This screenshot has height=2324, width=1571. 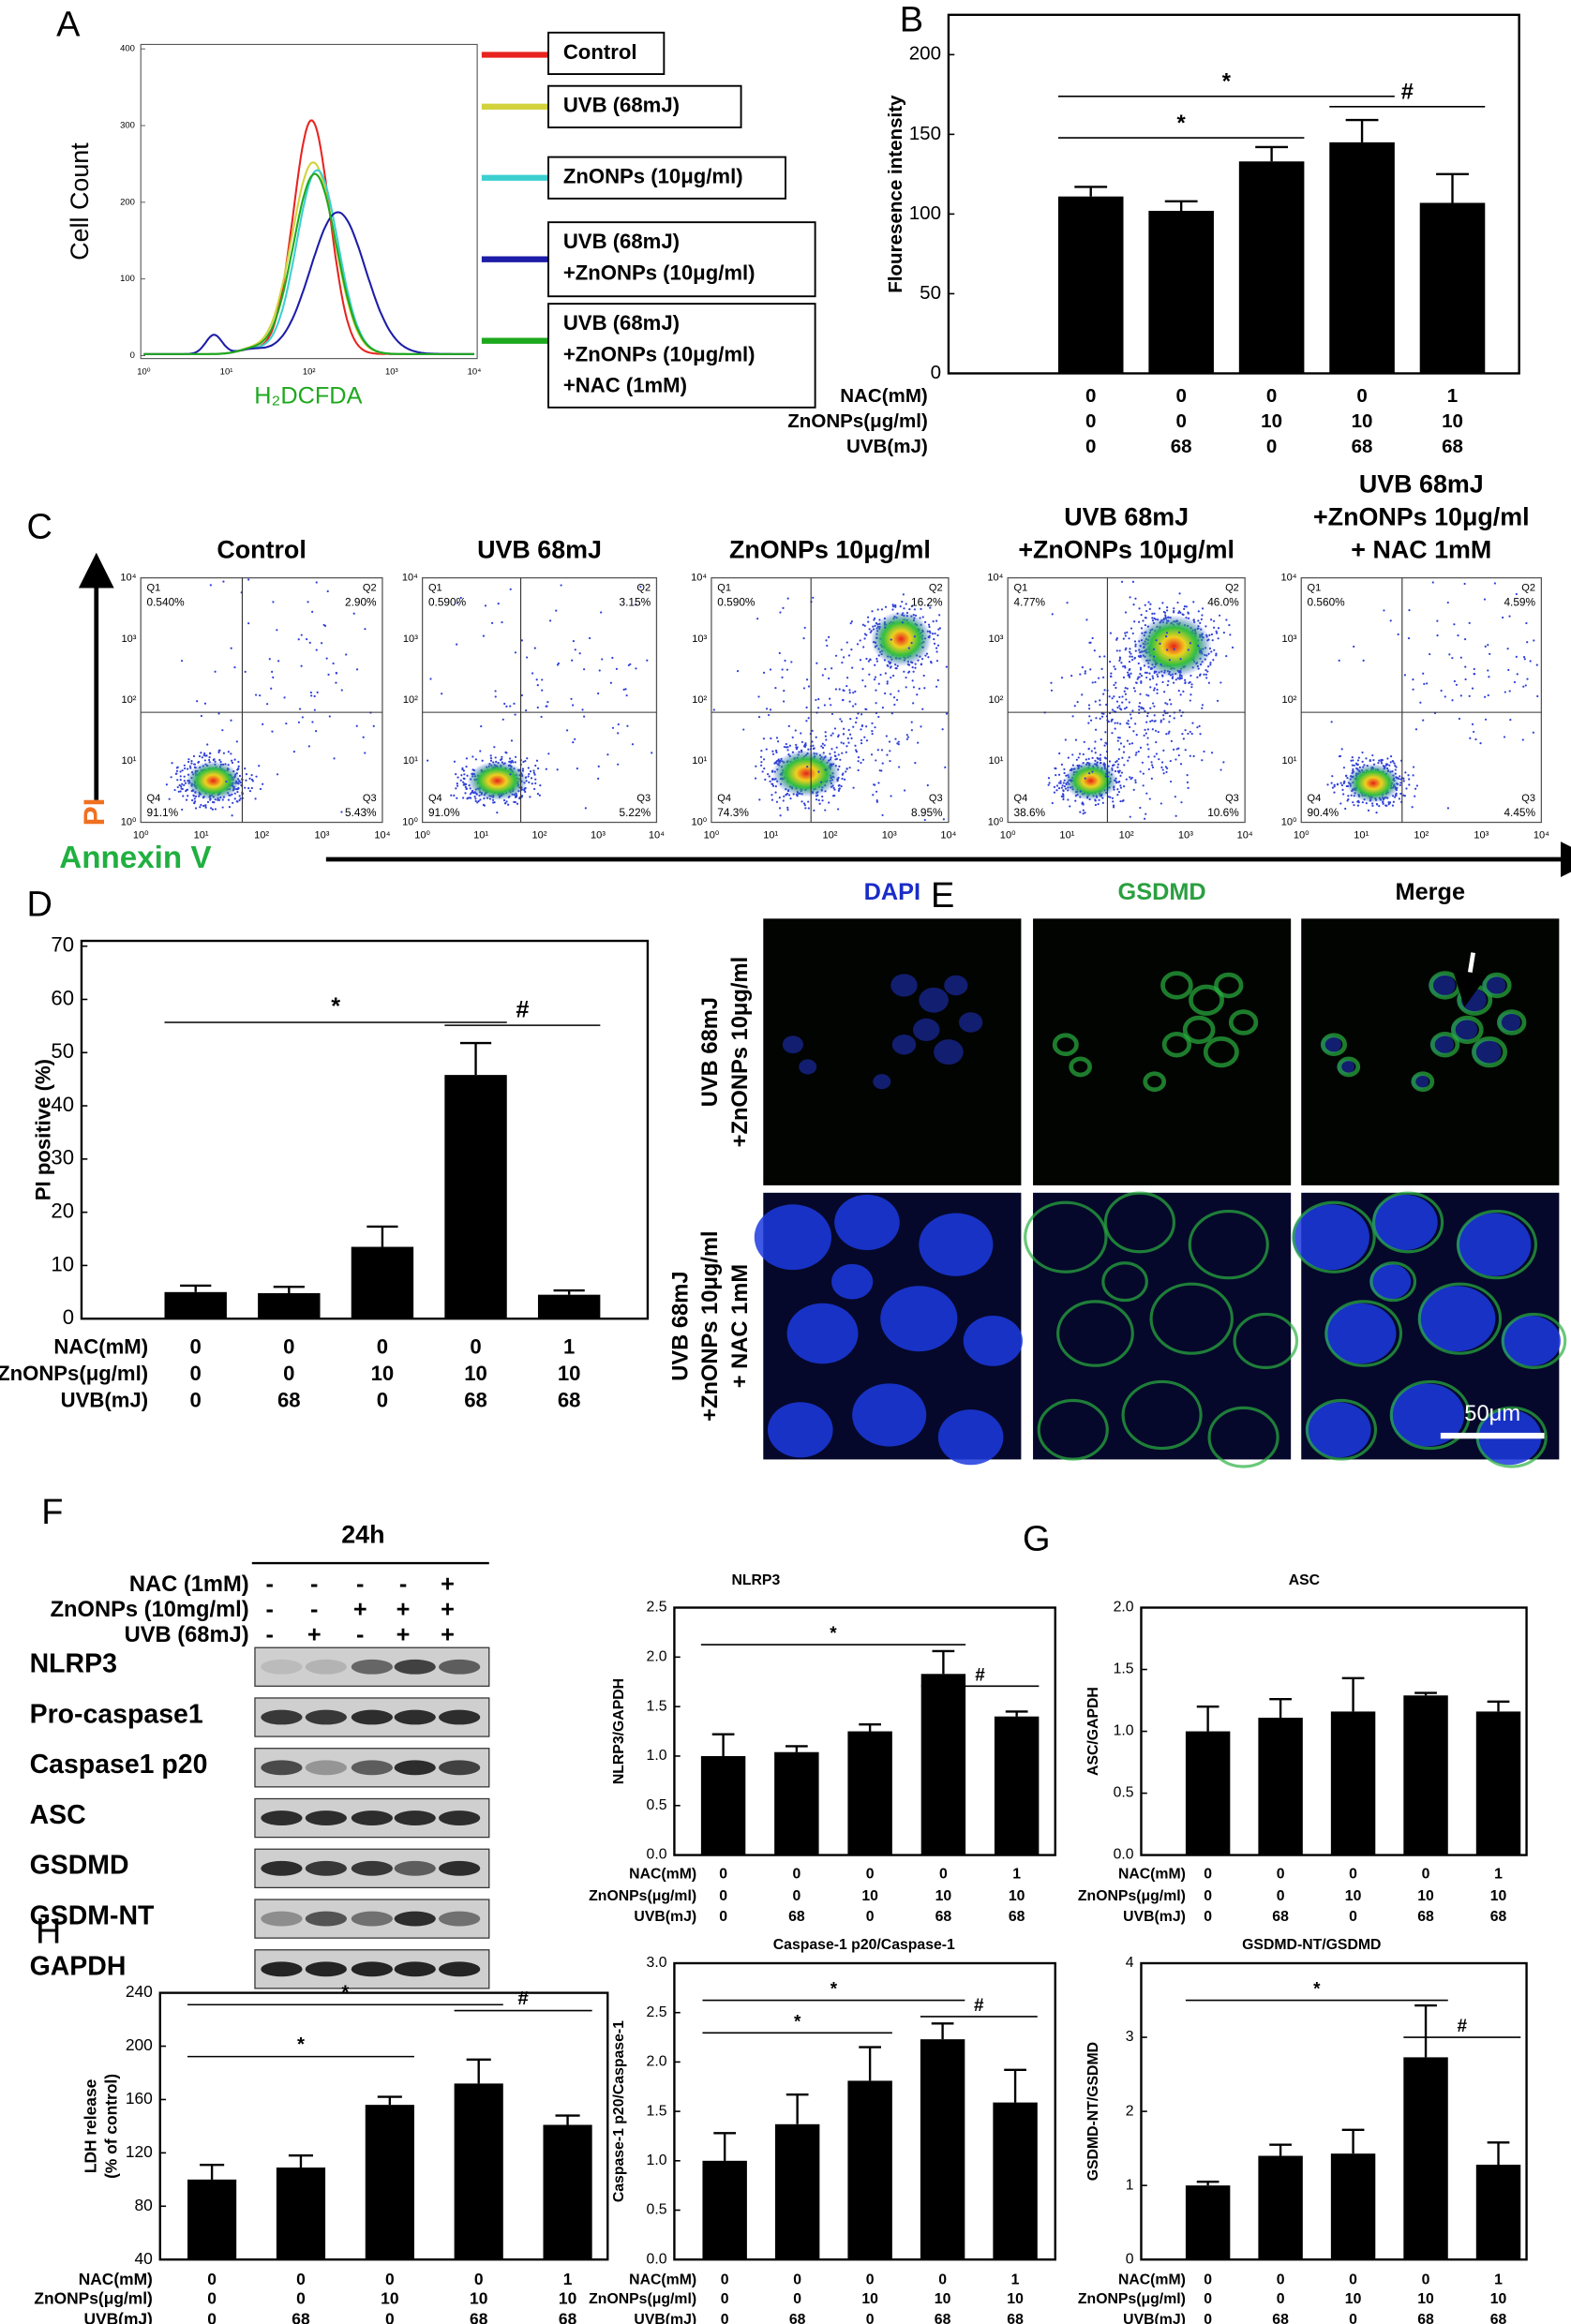 I want to click on y-tick-label: 1.0, so click(x=1124, y=1731).